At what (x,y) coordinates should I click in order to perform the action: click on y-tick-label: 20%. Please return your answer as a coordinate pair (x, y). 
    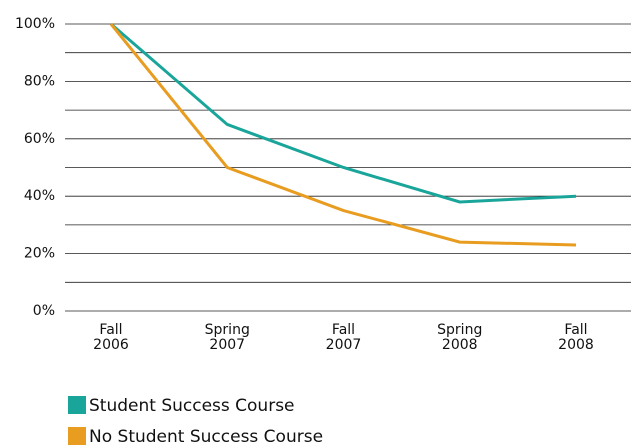
    Looking at the image, I should click on (39, 254).